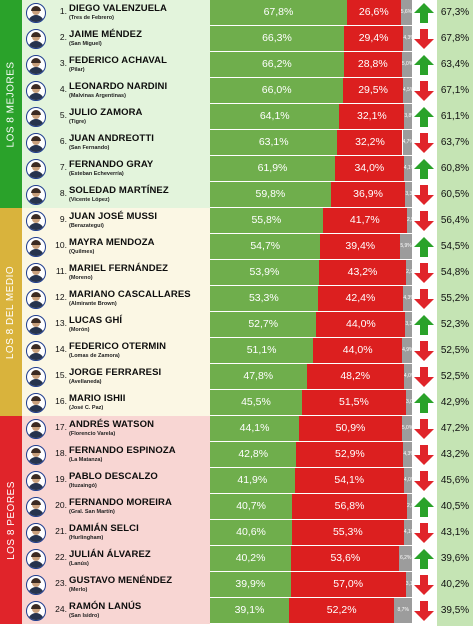 The width and height of the screenshot is (473, 626). What do you see at coordinates (455, 428) in the screenshot?
I see `previous-value: 47,2%` at bounding box center [455, 428].